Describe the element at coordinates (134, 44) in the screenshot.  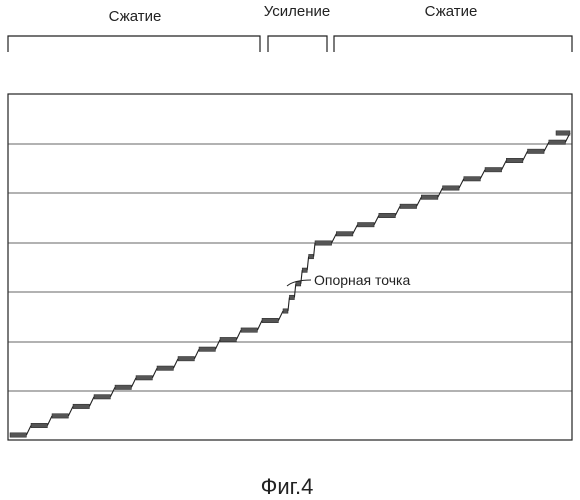
I see `bracket-compression-left` at that location.